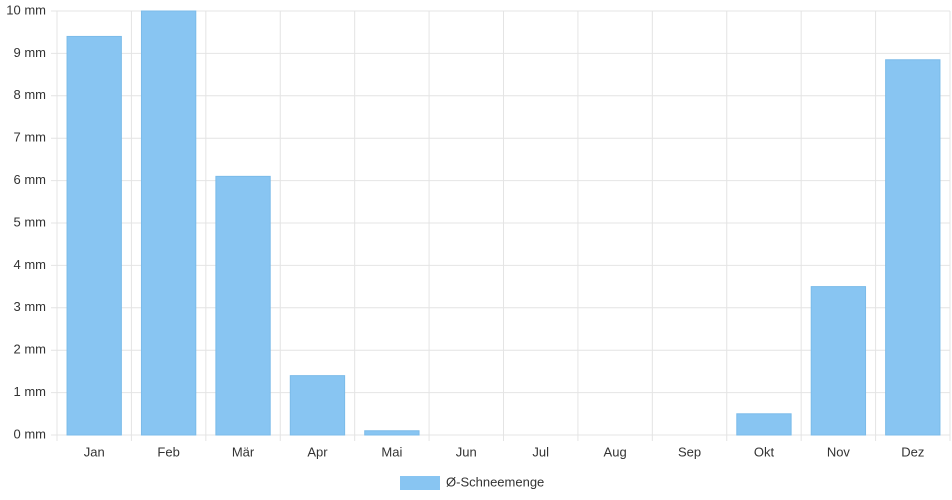 The image size is (952, 500). What do you see at coordinates (243, 451) in the screenshot?
I see `x-tick-label: Mär` at bounding box center [243, 451].